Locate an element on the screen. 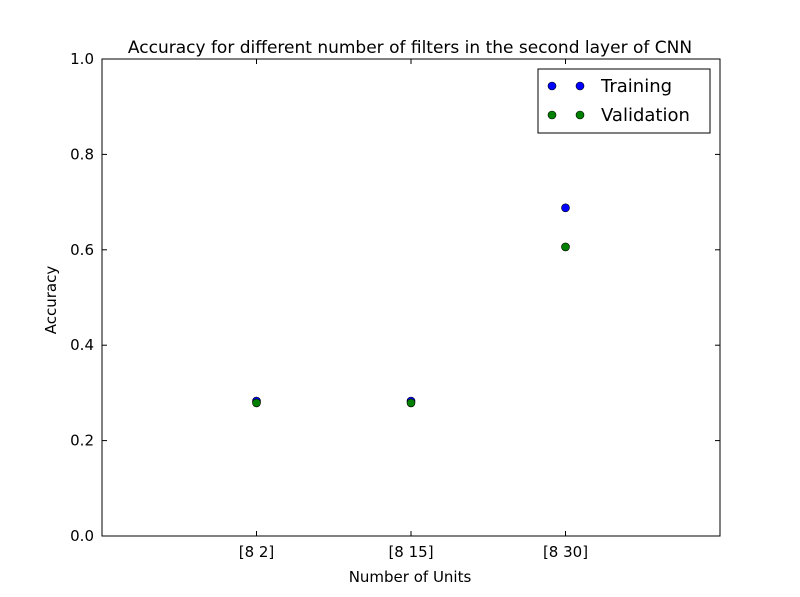 This screenshot has width=800, height=597. x-tick-label: [8 15] is located at coordinates (410, 552).